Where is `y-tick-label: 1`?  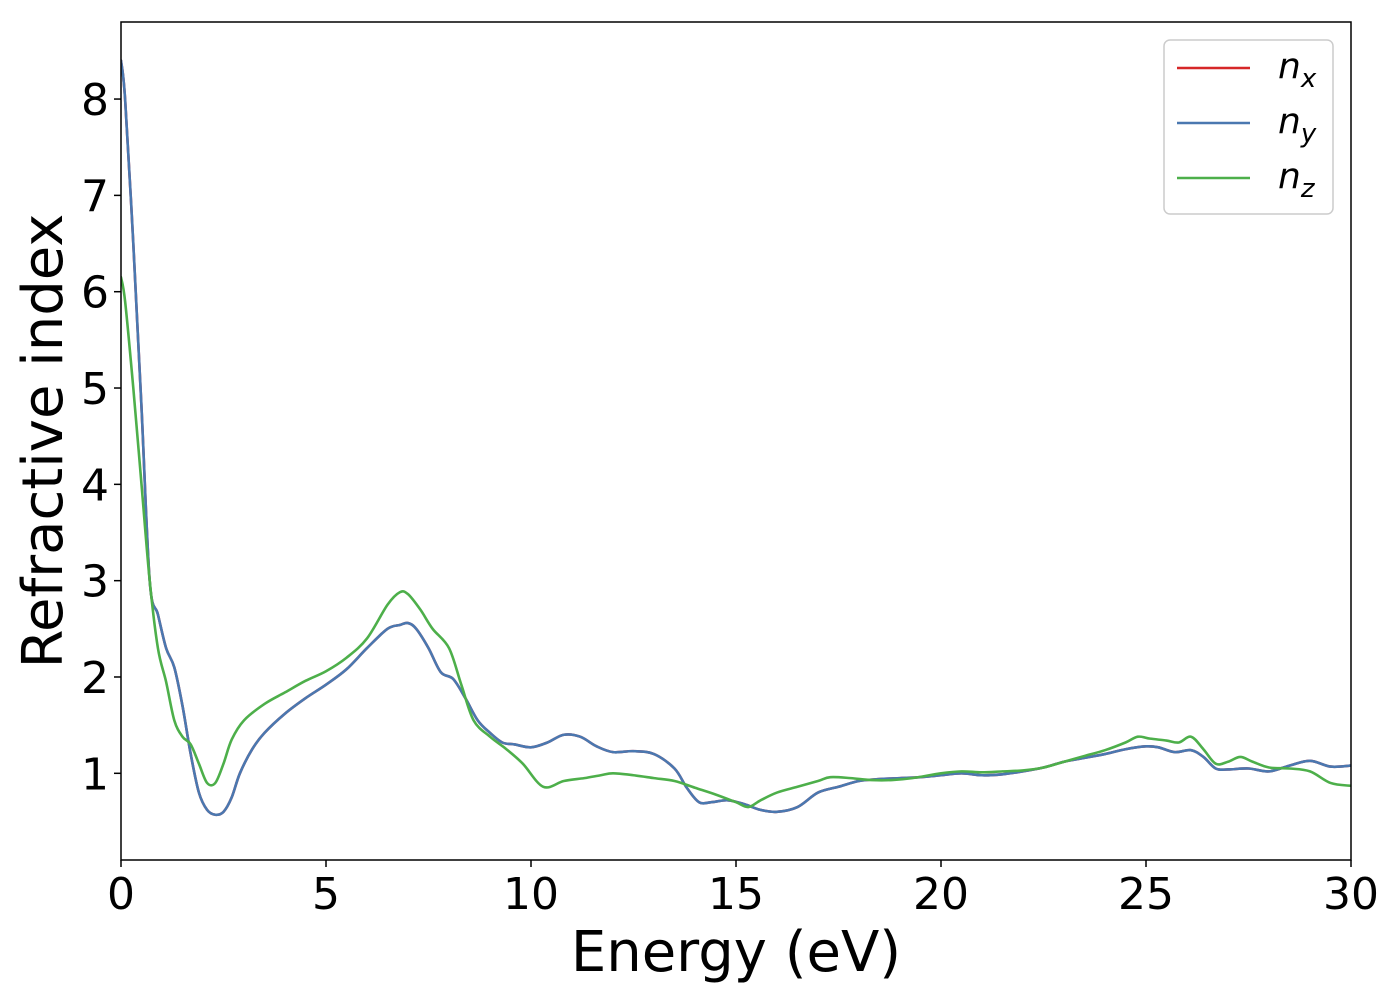
y-tick-label: 1 is located at coordinates (95, 774).